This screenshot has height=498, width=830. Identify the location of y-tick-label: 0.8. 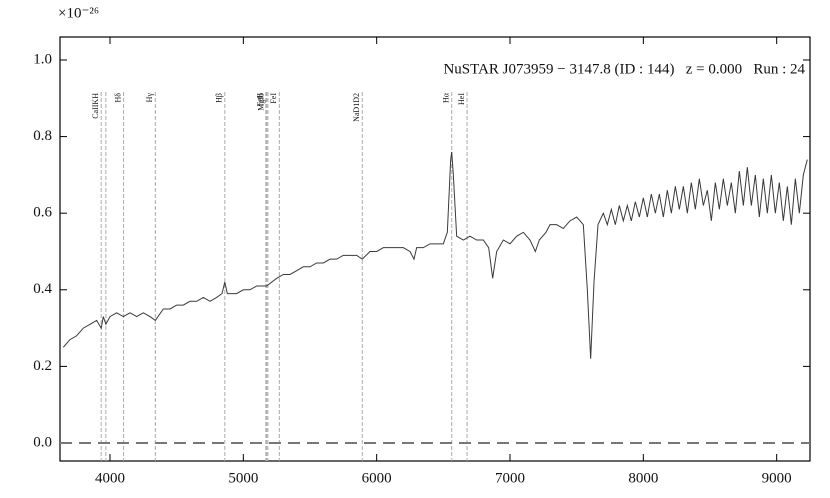
(42, 136).